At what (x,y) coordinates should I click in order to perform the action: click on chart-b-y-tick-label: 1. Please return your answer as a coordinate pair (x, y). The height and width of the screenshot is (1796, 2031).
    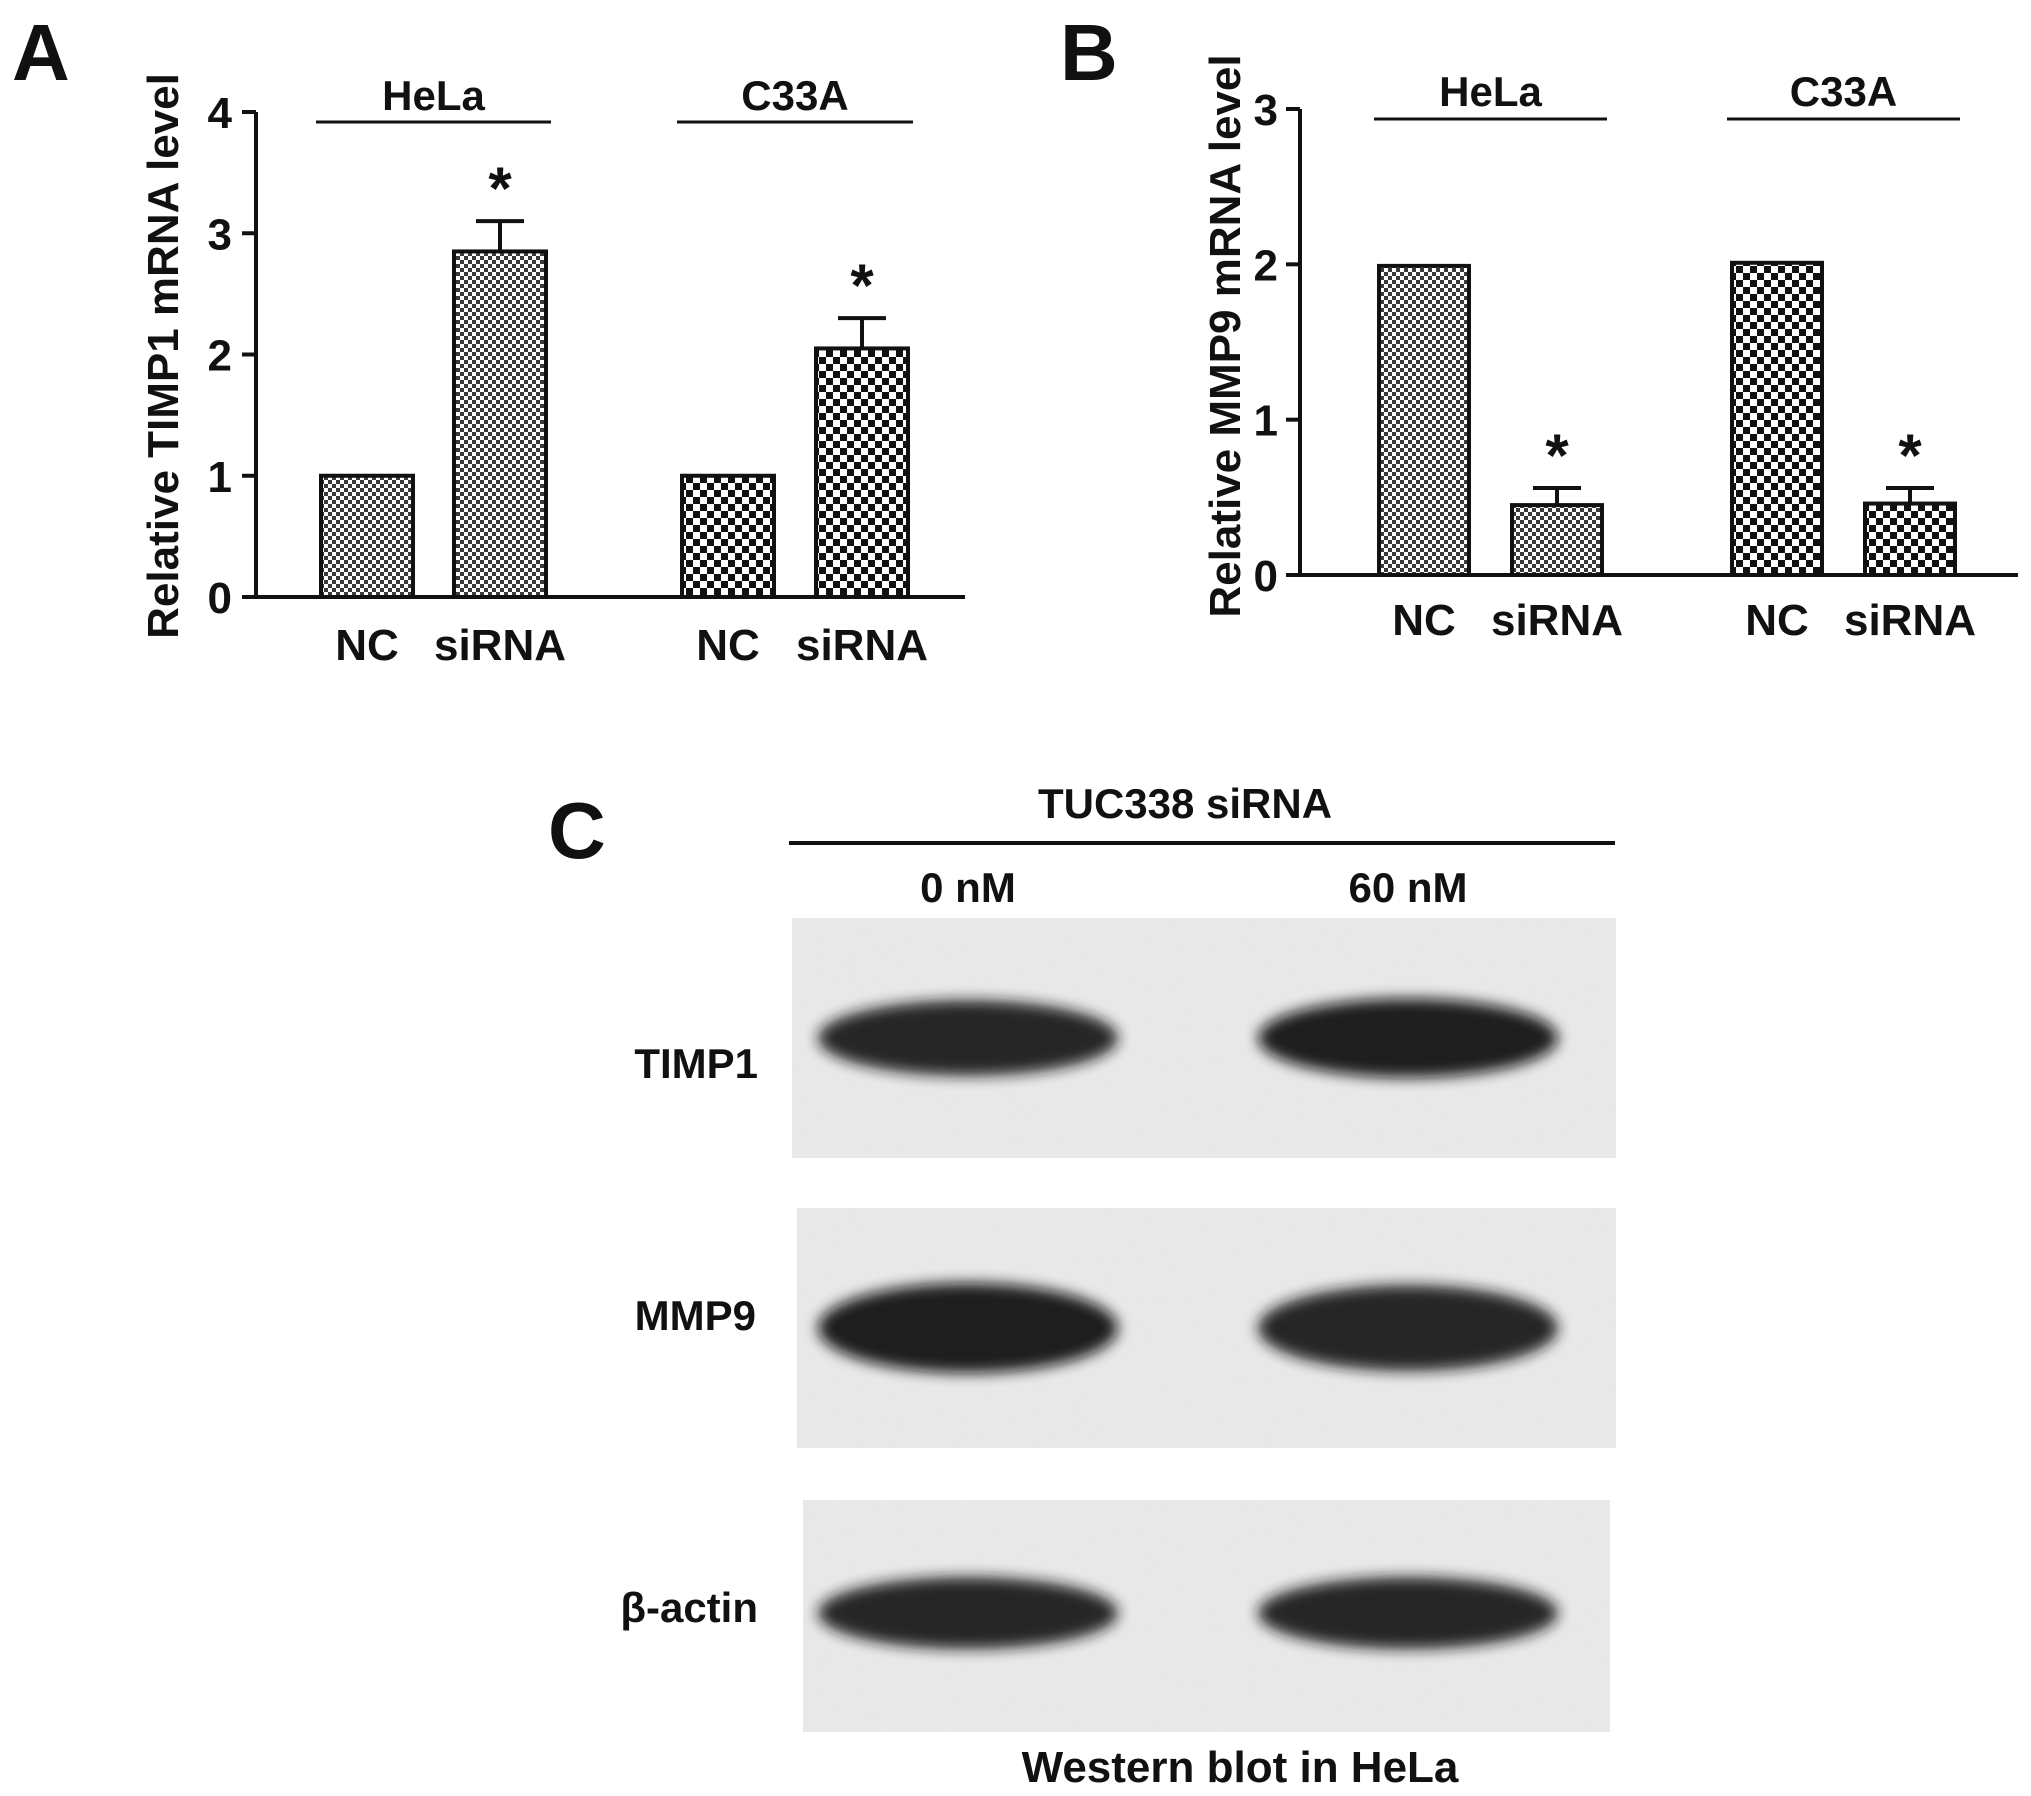
    Looking at the image, I should click on (1266, 421).